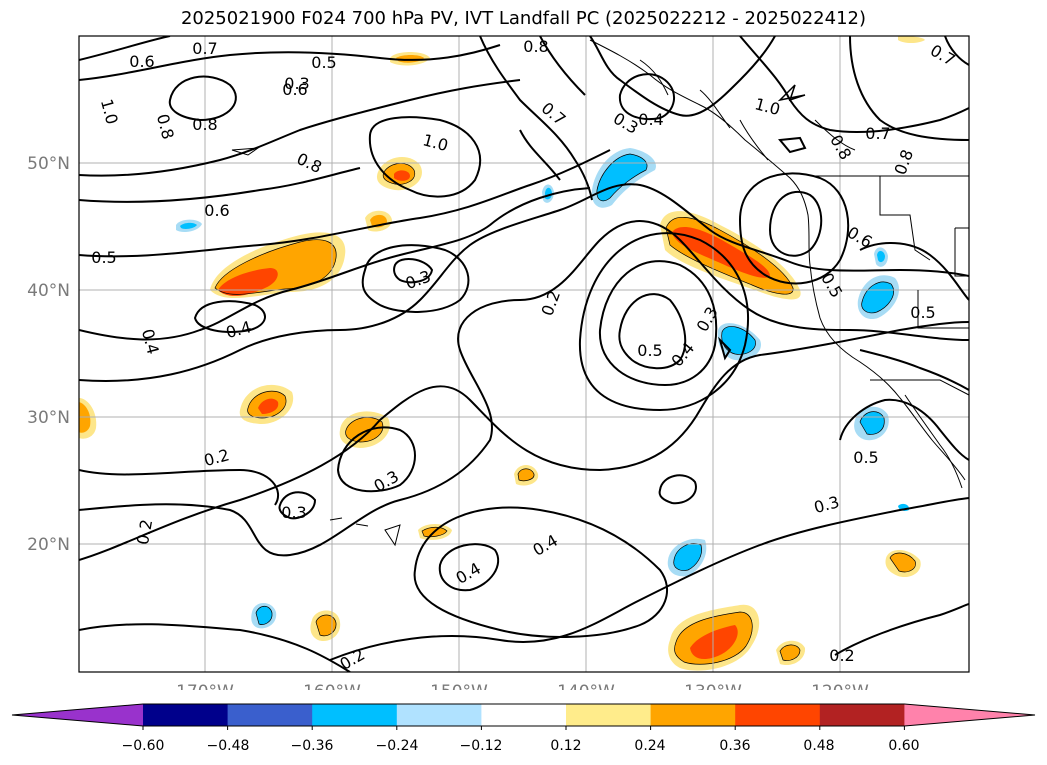 This screenshot has height=765, width=1047. I want to click on neg-region-small-2-core, so click(188, 225).